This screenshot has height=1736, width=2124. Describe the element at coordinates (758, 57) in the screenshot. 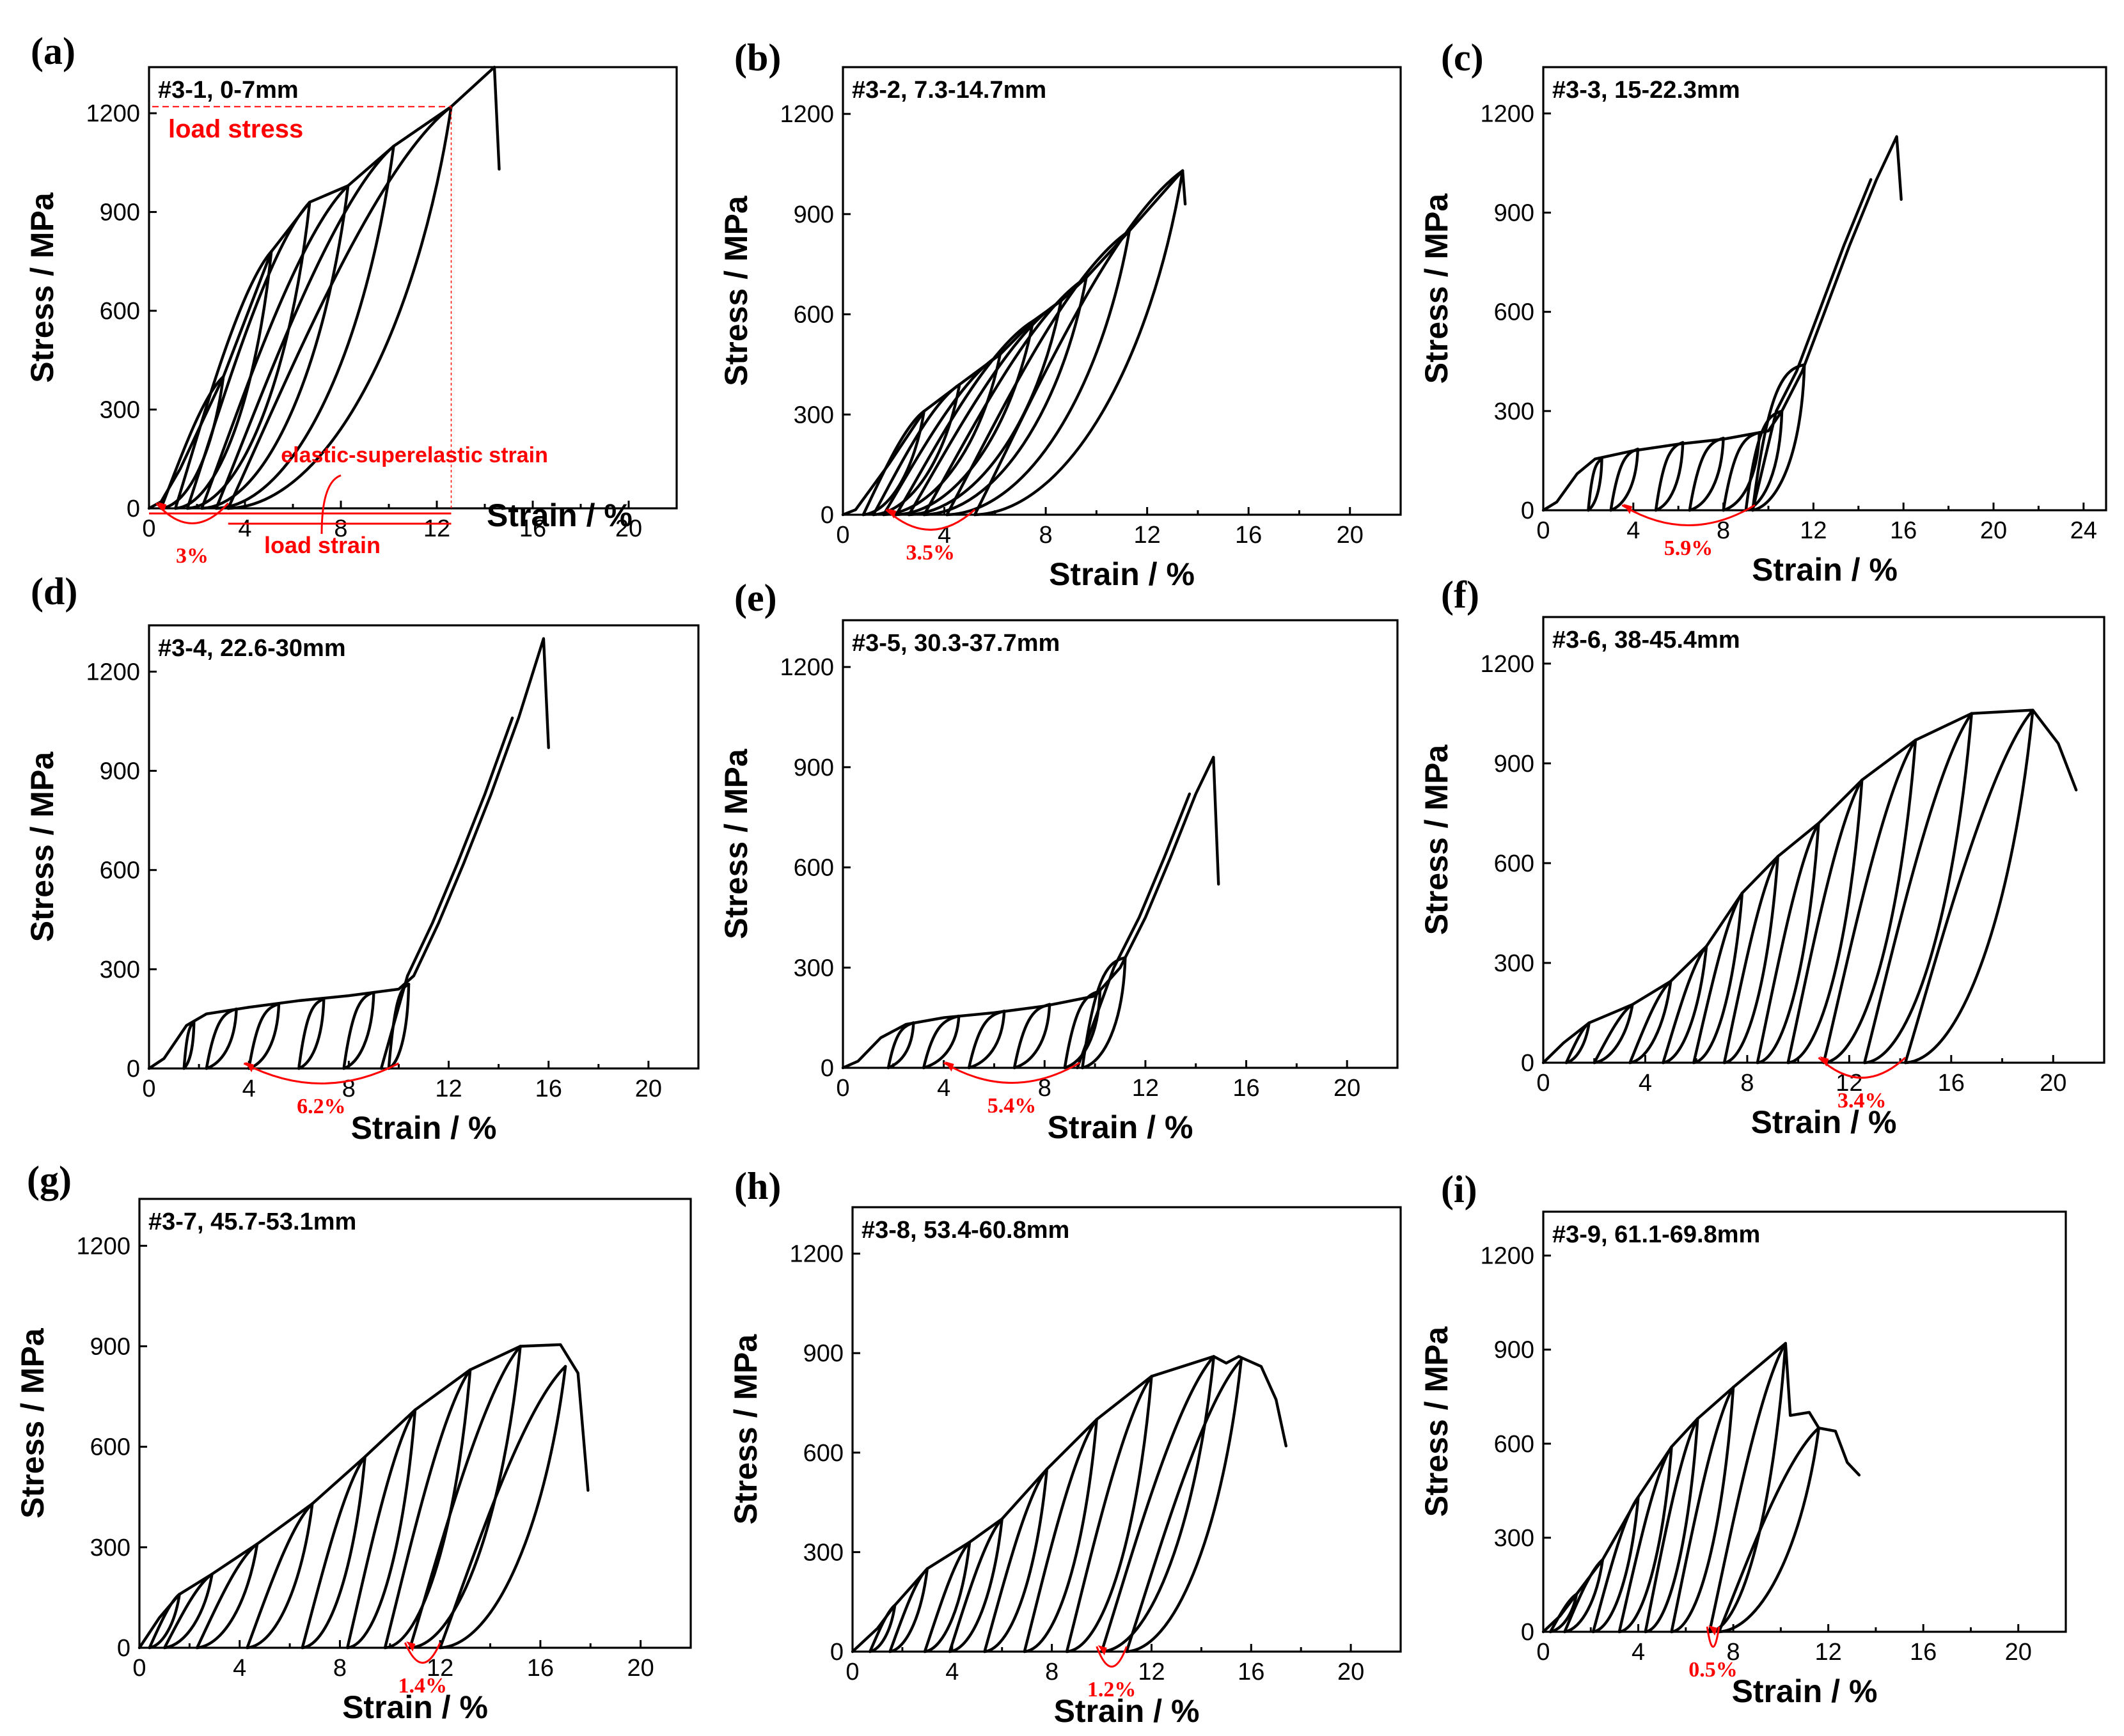

I see `panel-label: (b)` at that location.